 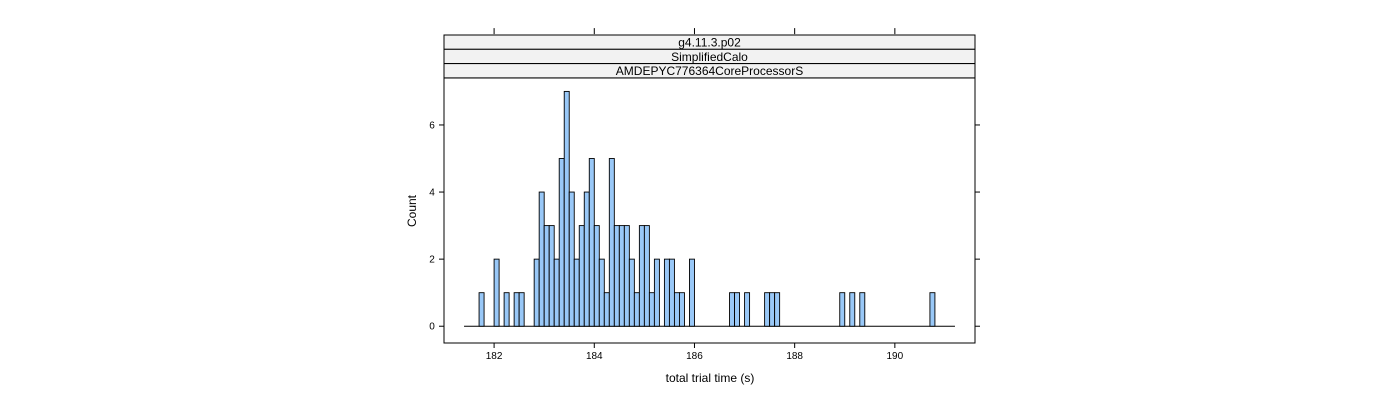 What do you see at coordinates (710, 378) in the screenshot?
I see `x-axis-label: total trial time (s)` at bounding box center [710, 378].